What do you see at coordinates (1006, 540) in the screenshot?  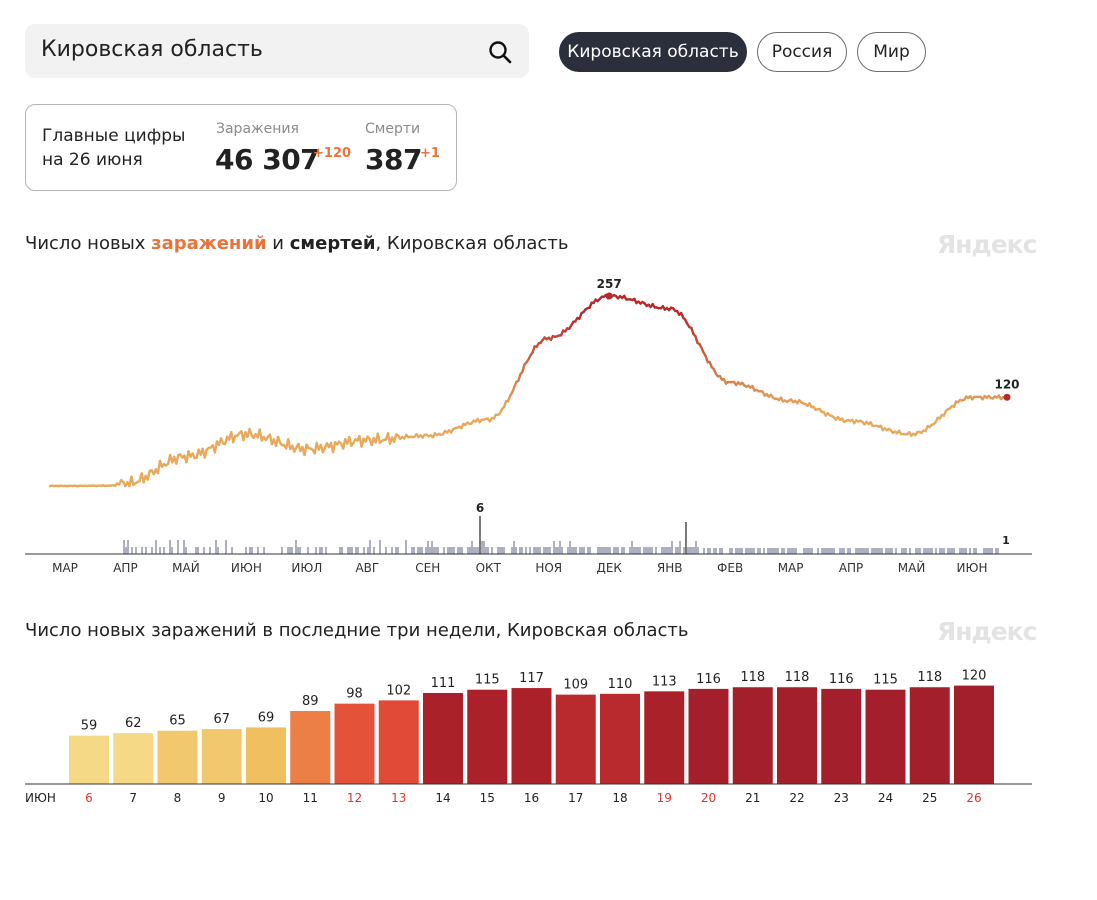 I see `deaths-last-label: 1` at bounding box center [1006, 540].